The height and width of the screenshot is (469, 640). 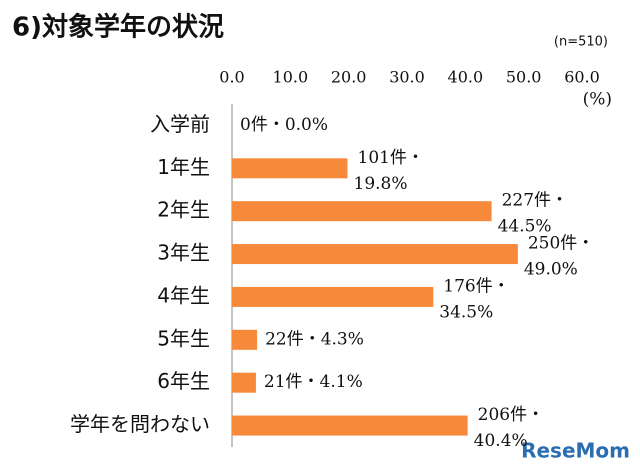 What do you see at coordinates (314, 339) in the screenshot?
I see `data-label: 22件・4.3%` at bounding box center [314, 339].